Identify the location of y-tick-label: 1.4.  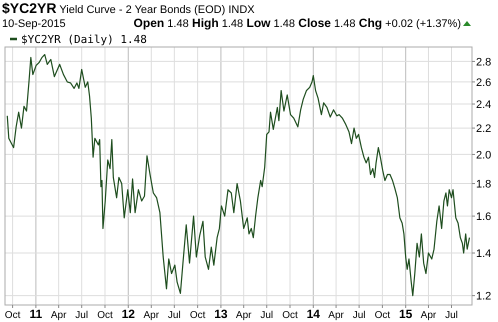
(484, 254).